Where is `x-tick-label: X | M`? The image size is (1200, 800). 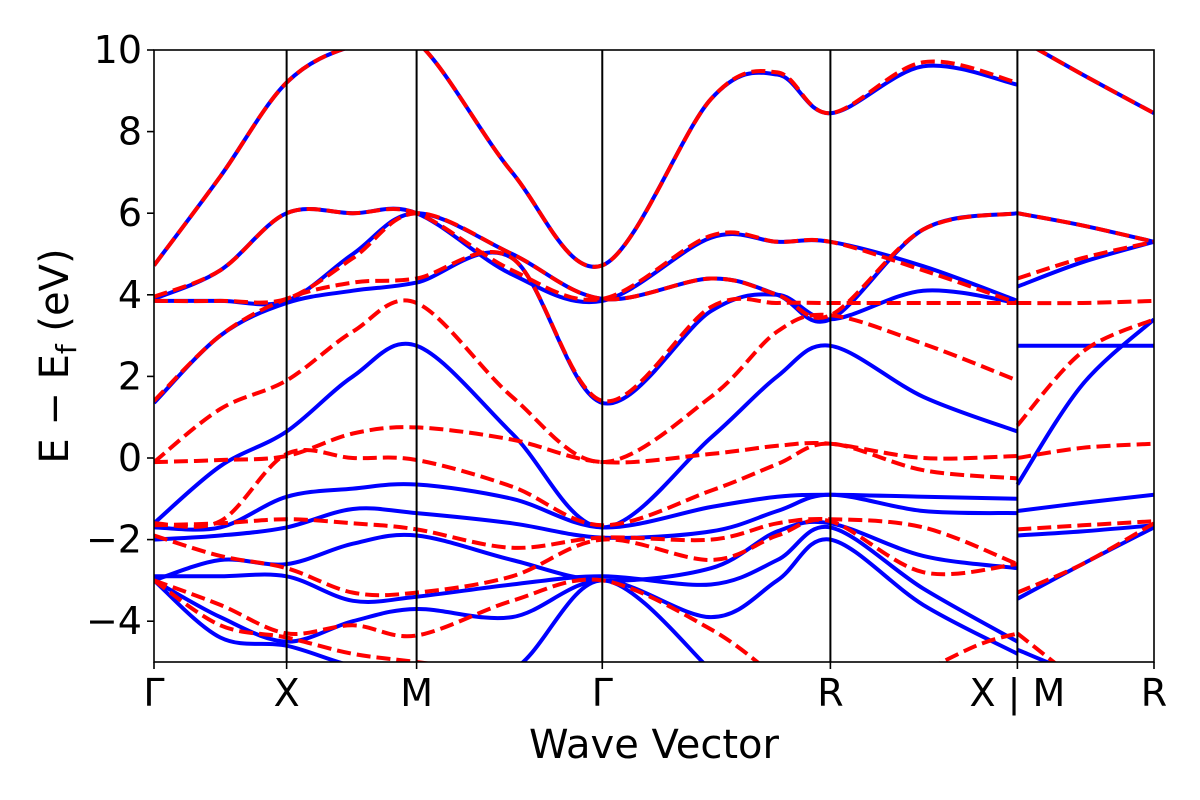 x-tick-label: X | M is located at coordinates (1018, 693).